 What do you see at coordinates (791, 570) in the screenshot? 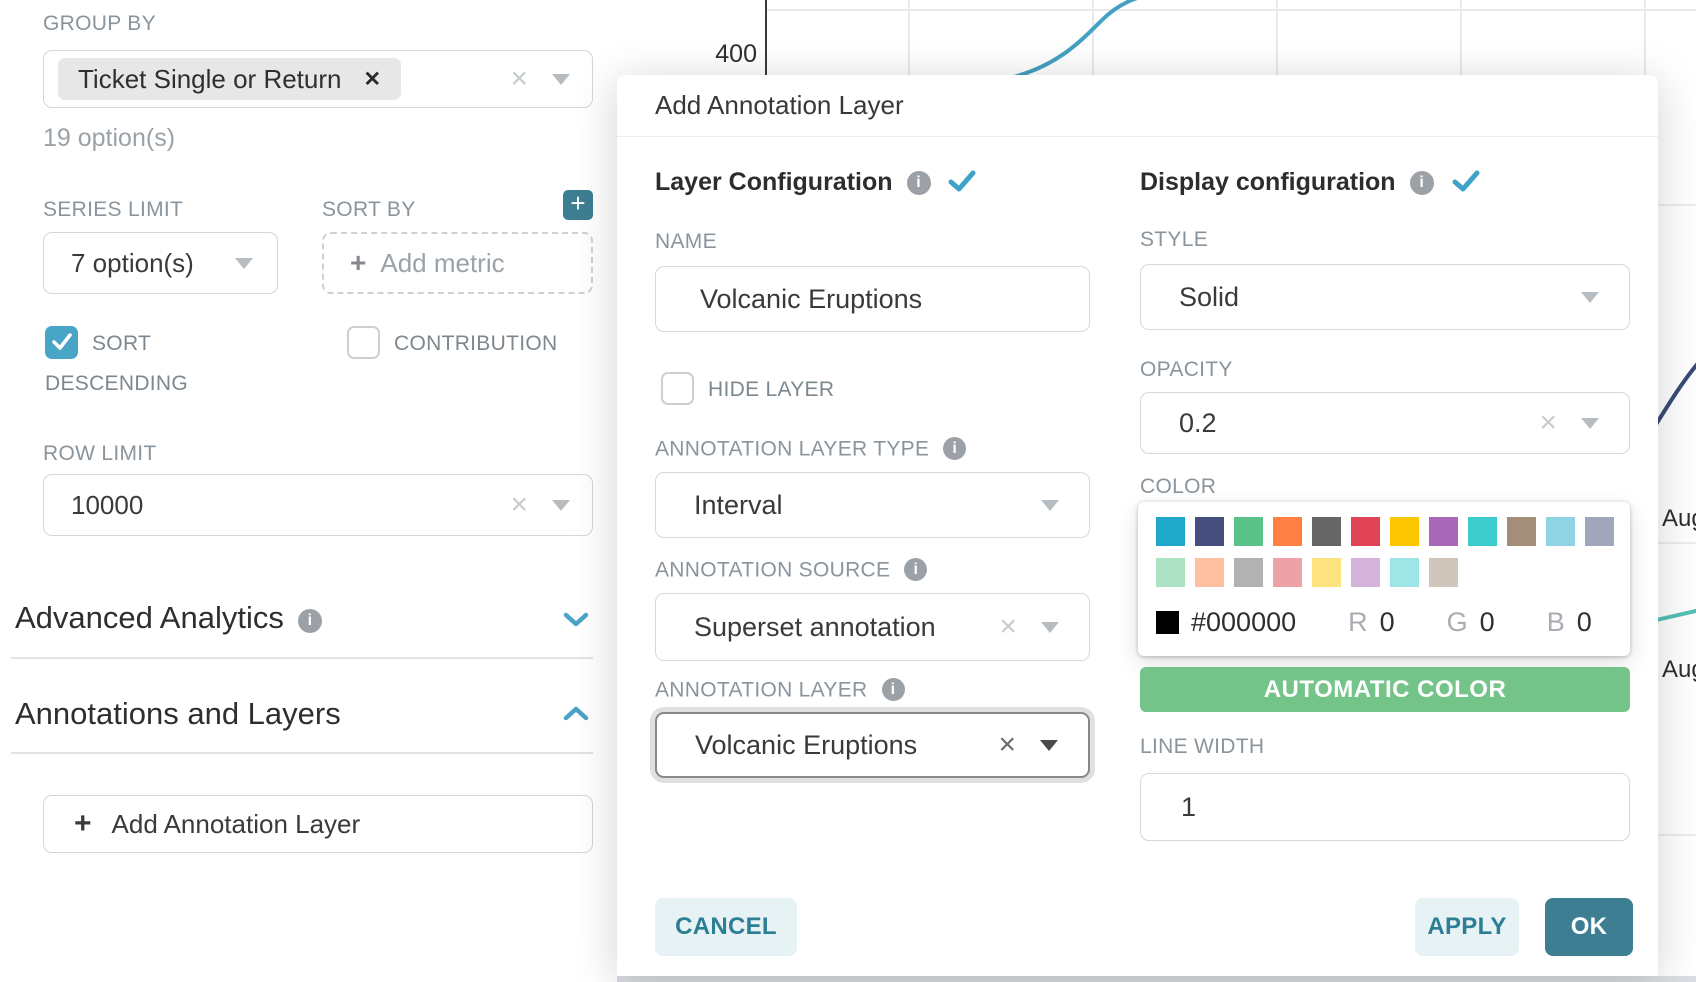
I see `annotation-source-label: ANNOTATION SOURCE i` at bounding box center [791, 570].